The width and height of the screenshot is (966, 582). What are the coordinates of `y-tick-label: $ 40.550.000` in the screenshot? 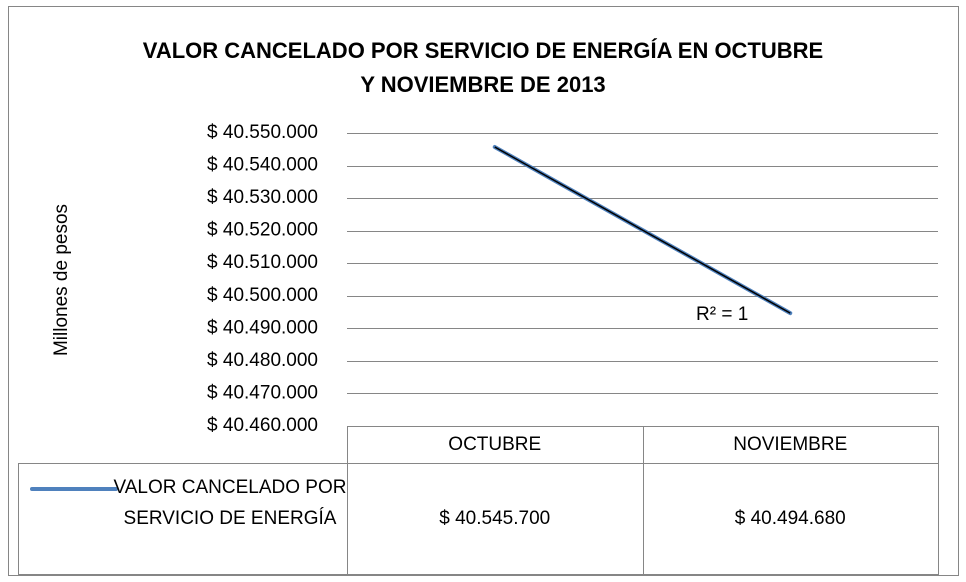 It's located at (262, 132).